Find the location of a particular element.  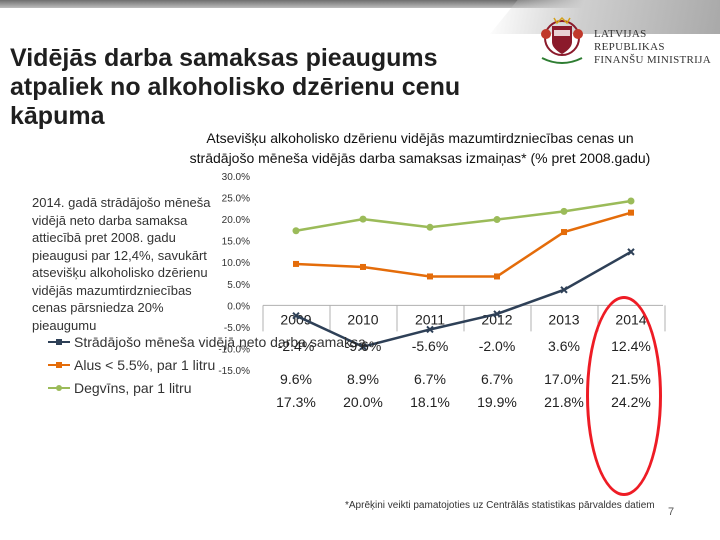

data-label: 20.0% is located at coordinates (363, 402).